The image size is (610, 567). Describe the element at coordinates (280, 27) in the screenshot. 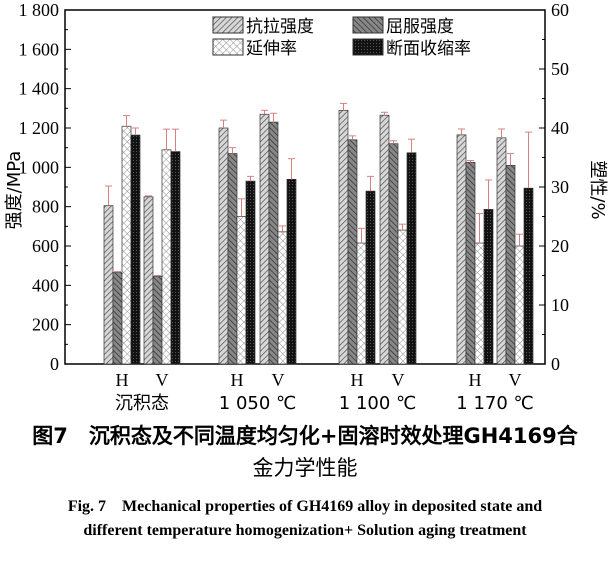

I see `legend-label: 抗拉强度` at that location.